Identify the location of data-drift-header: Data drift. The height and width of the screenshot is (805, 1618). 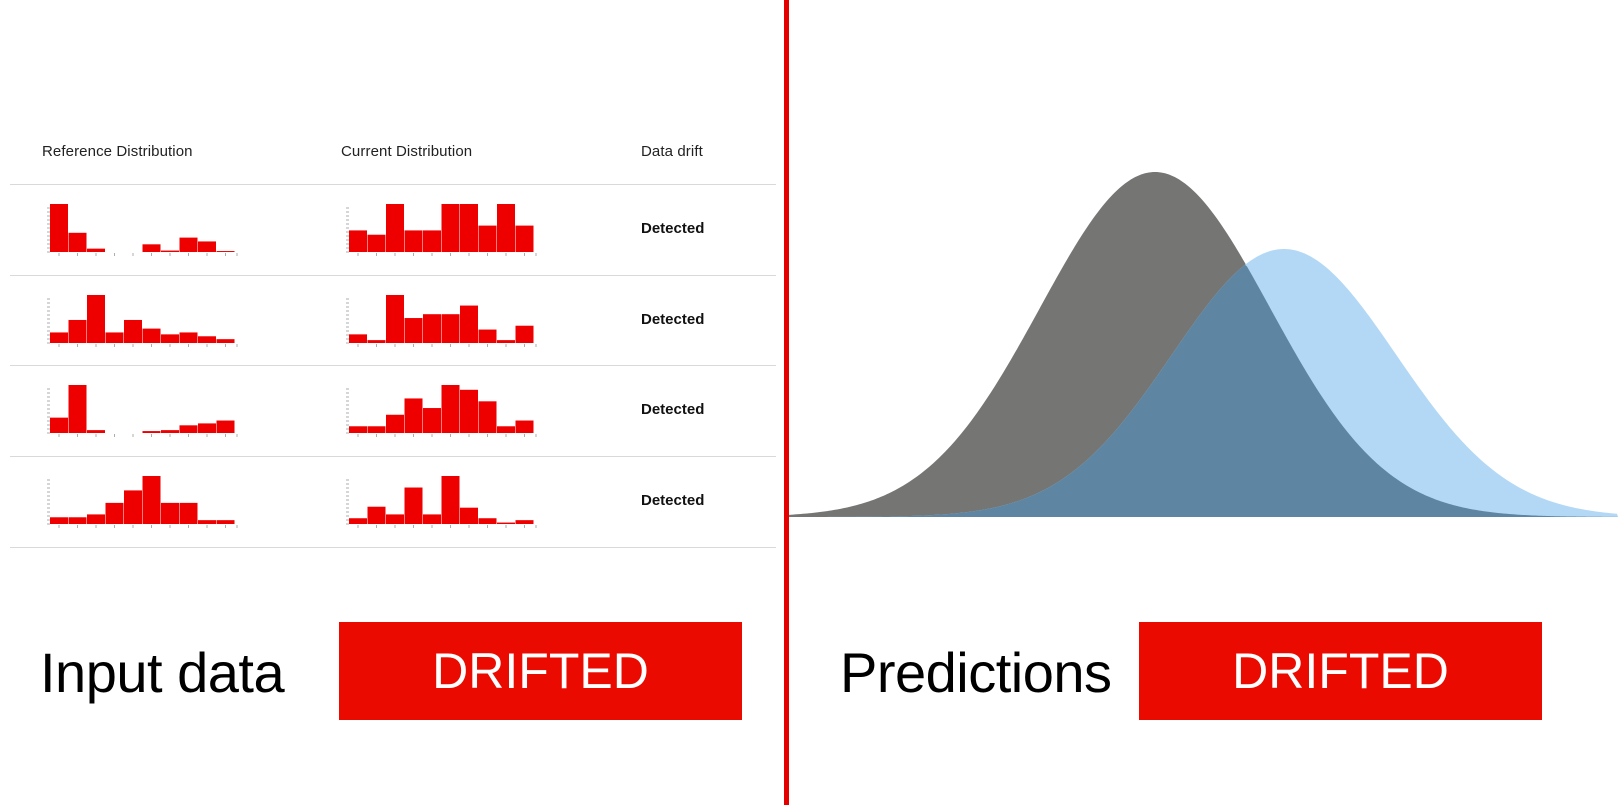
(672, 151).